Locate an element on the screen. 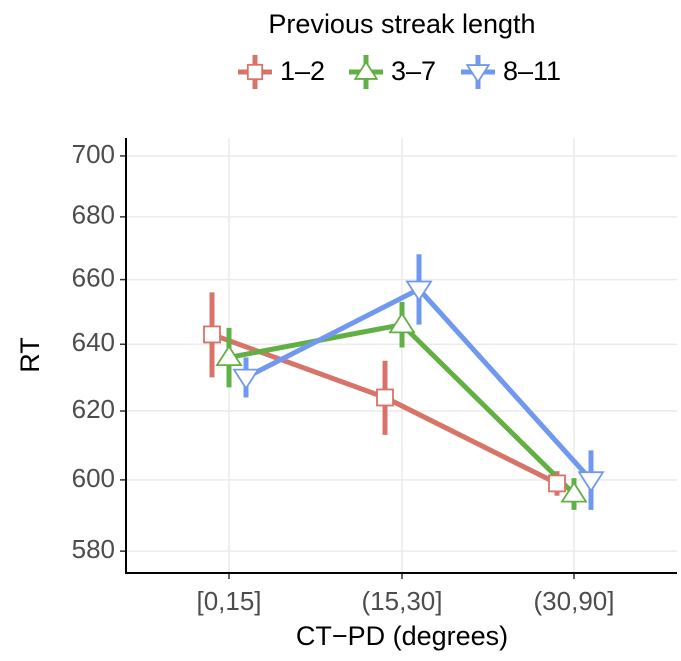  x-tick-label: (15,30] is located at coordinates (402, 601).